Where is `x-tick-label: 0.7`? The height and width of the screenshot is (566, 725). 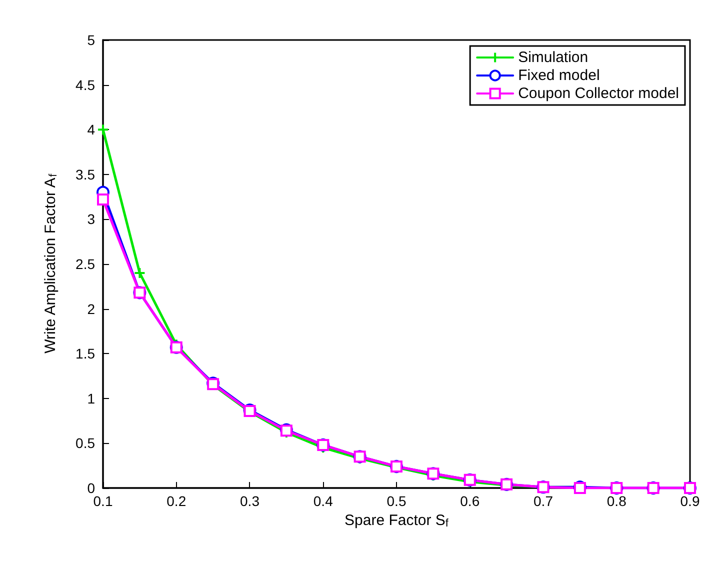 x-tick-label: 0.7 is located at coordinates (544, 501).